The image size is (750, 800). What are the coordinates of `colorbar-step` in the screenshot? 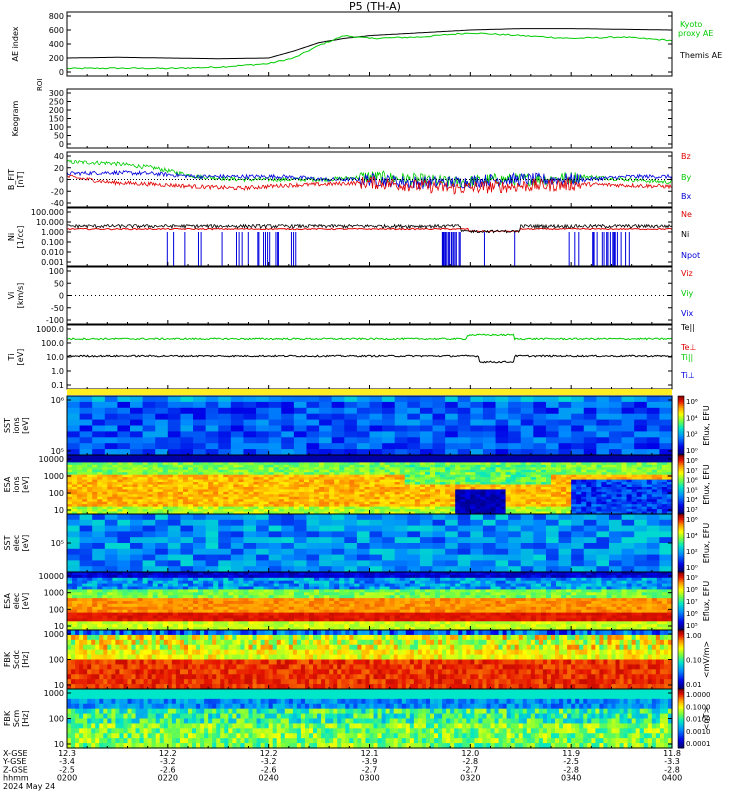 It's located at (681, 495).